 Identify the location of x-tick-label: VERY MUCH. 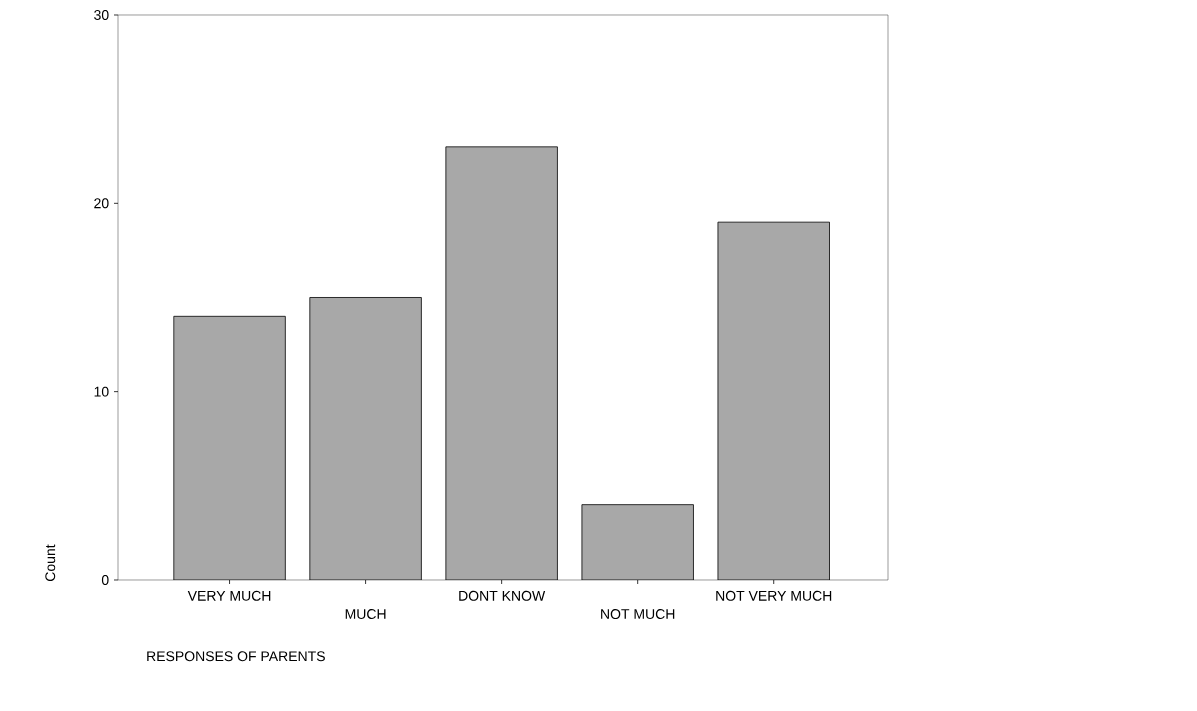
(229, 595).